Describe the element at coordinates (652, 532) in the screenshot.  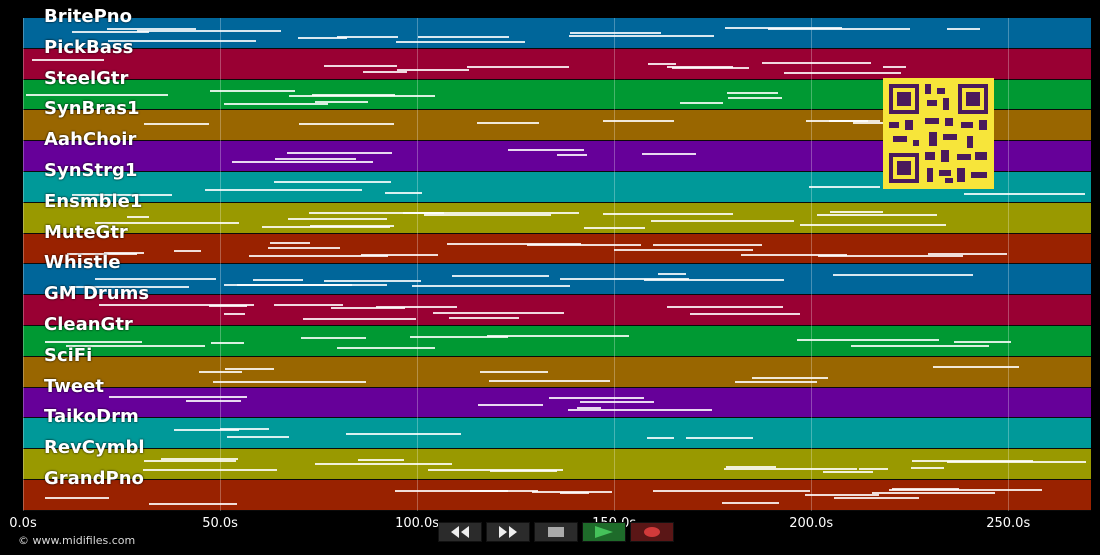
I see `record-button` at that location.